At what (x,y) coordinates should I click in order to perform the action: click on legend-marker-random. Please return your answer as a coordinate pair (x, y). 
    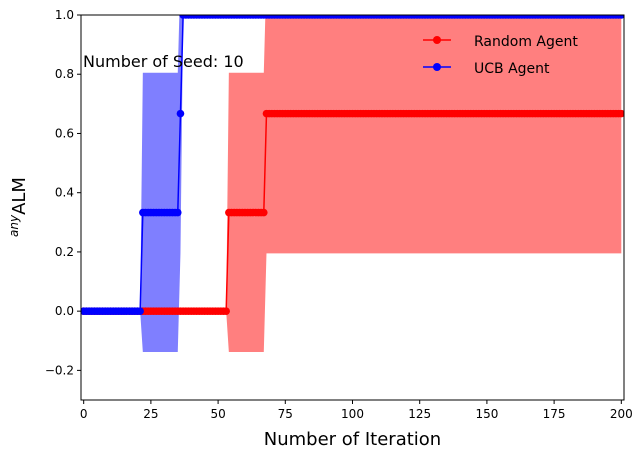
    Looking at the image, I should click on (437, 40).